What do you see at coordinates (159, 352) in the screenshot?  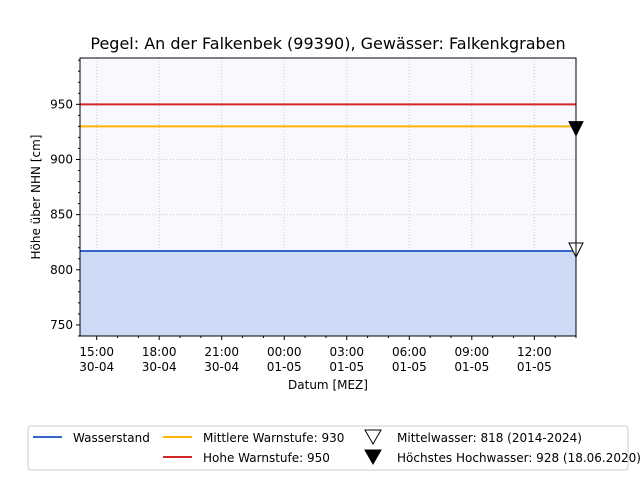 I see `x-tick-label-time: 18:00` at bounding box center [159, 352].